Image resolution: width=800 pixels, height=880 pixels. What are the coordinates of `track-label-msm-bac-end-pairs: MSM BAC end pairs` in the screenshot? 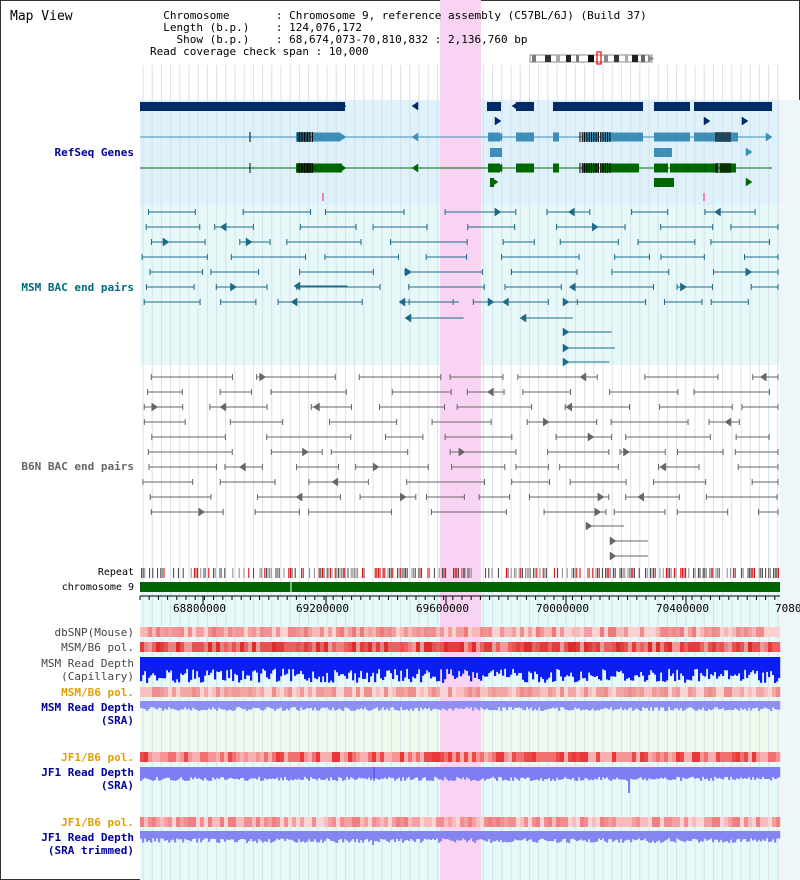 It's located at (77, 287).